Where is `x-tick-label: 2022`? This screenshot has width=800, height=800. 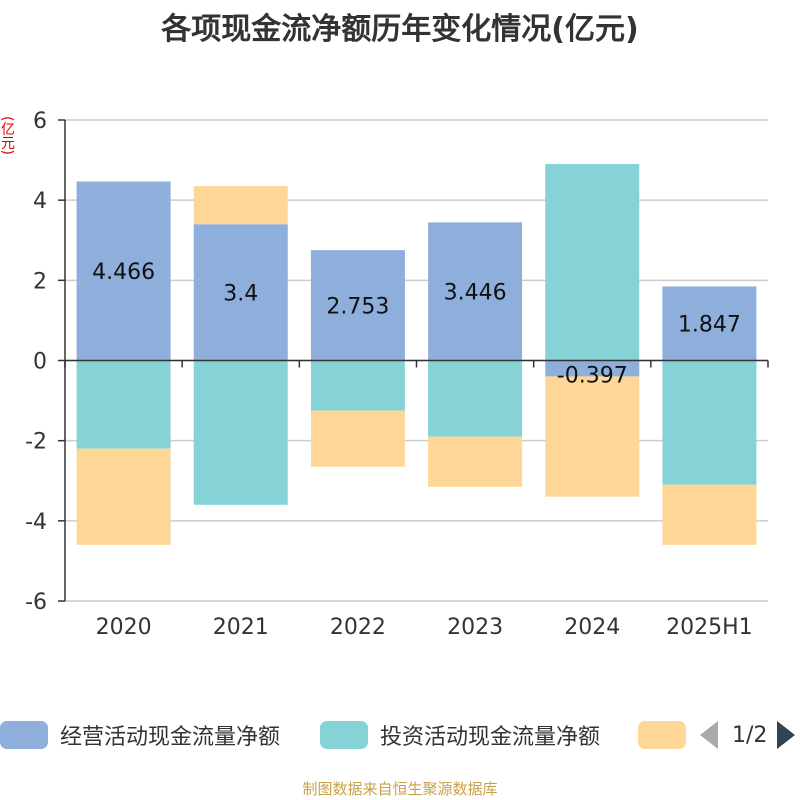 x-tick-label: 2022 is located at coordinates (358, 627).